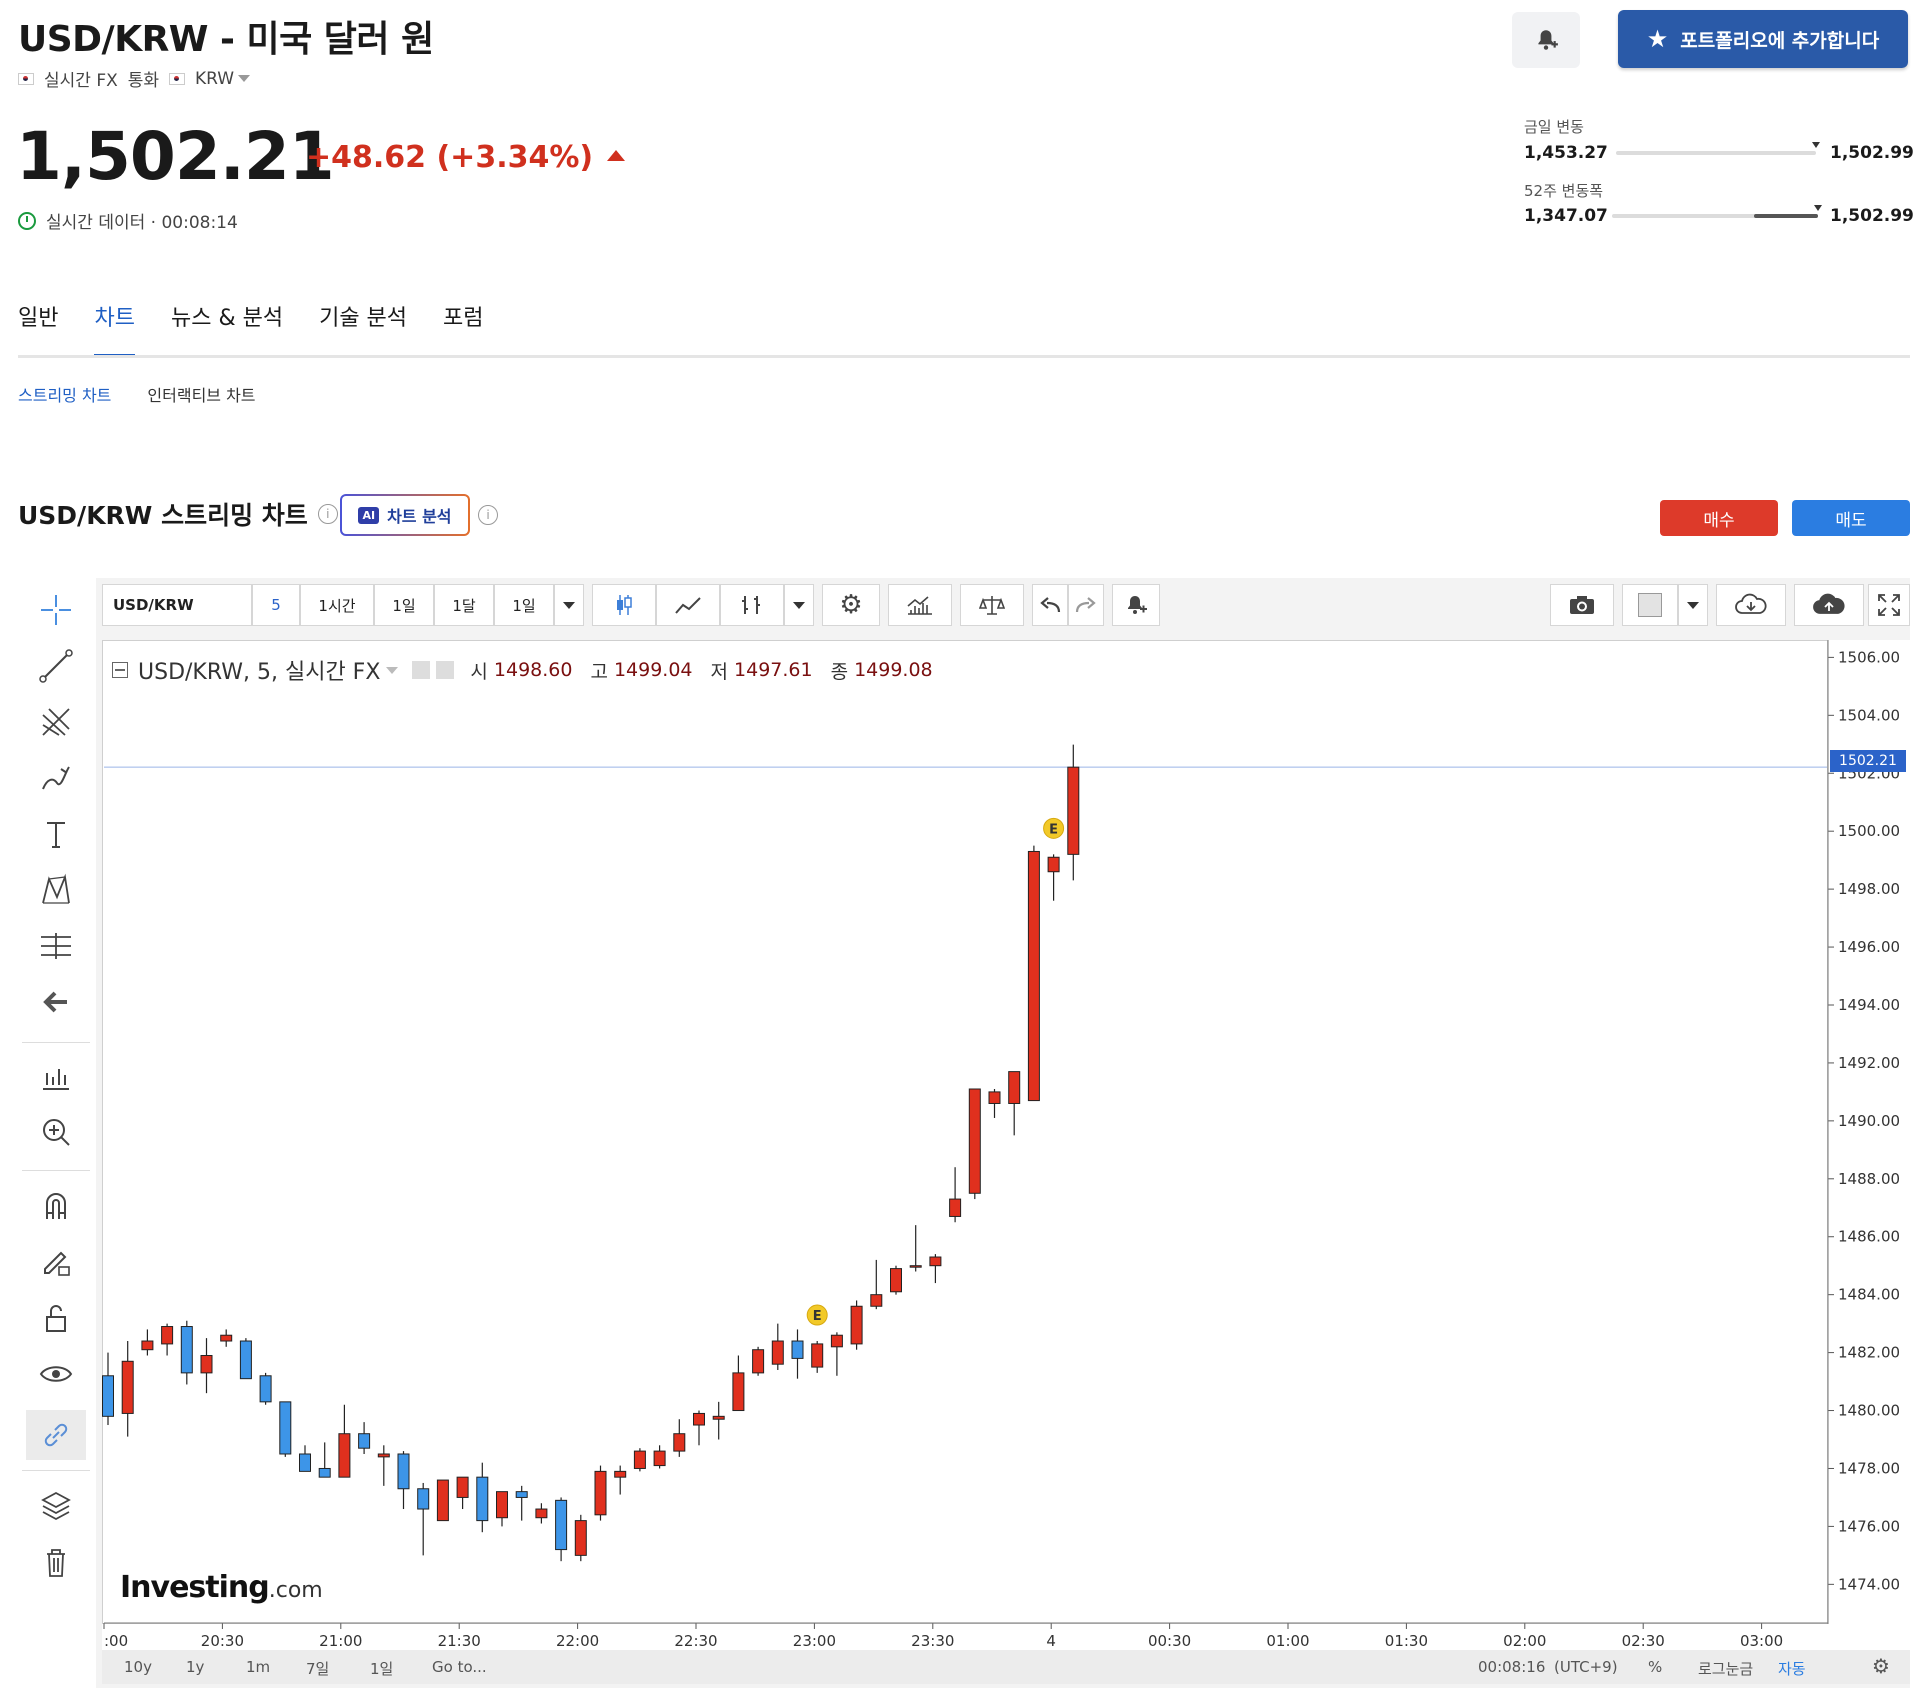  I want to click on brush-icon, so click(56, 778).